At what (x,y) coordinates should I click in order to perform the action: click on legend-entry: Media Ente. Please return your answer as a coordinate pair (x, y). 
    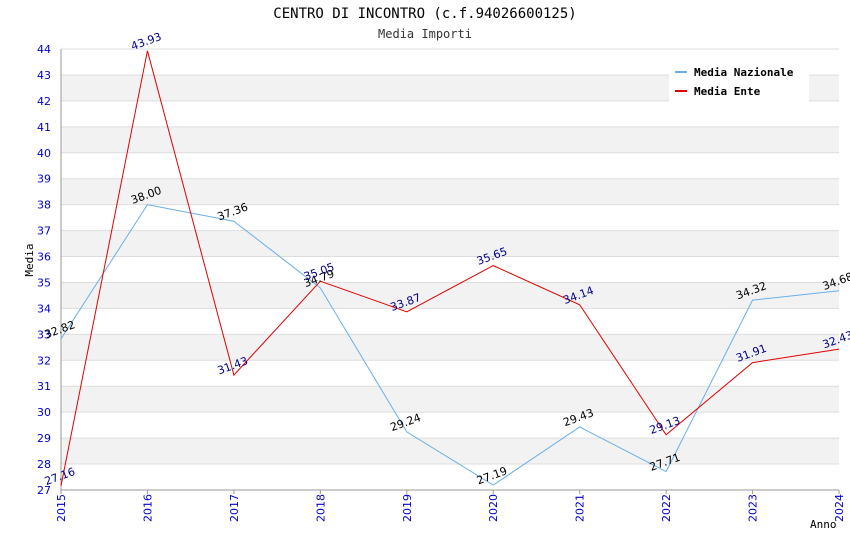
    Looking at the image, I should click on (727, 91).